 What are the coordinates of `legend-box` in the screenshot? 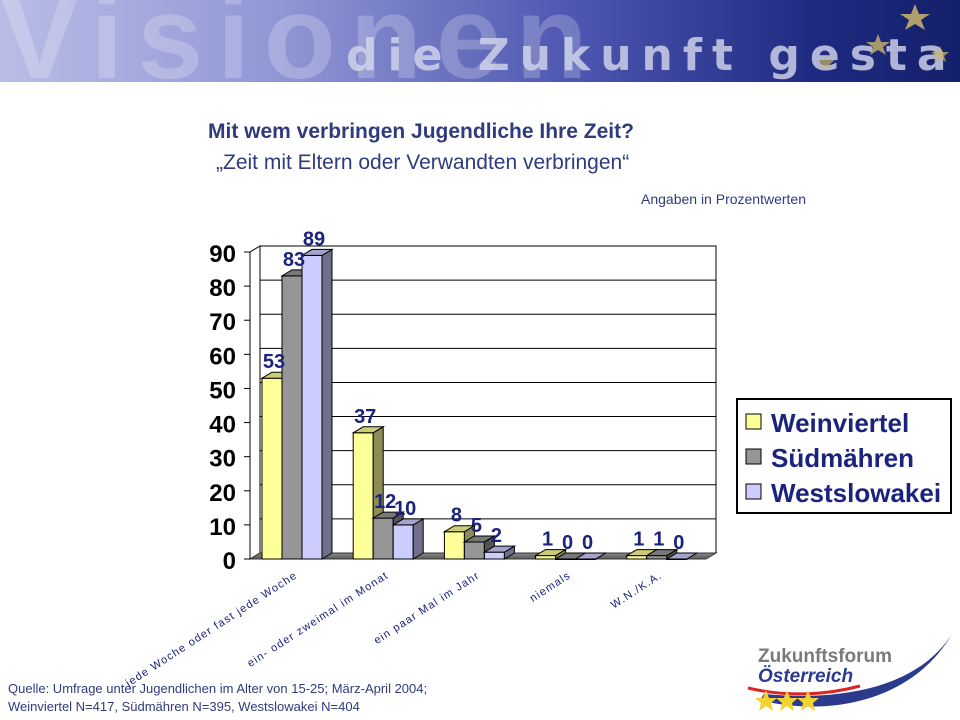 It's located at (844, 456).